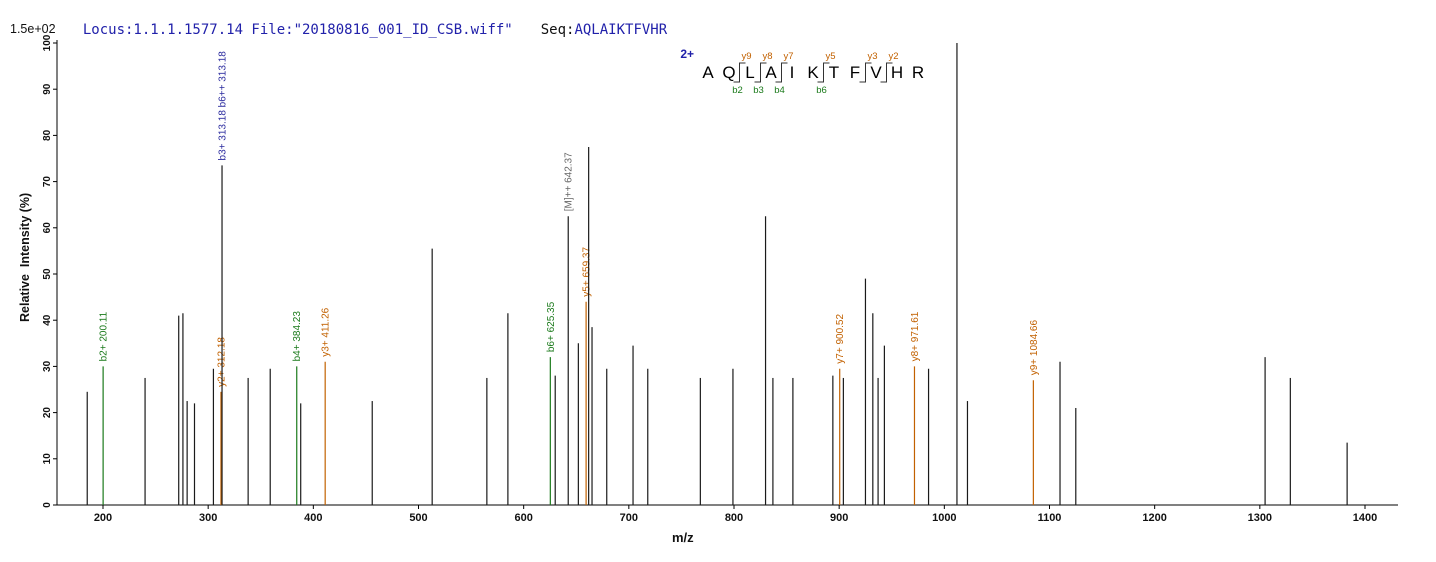 The width and height of the screenshot is (1436, 562). Describe the element at coordinates (47, 320) in the screenshot. I see `y-tick-label: 40` at that location.